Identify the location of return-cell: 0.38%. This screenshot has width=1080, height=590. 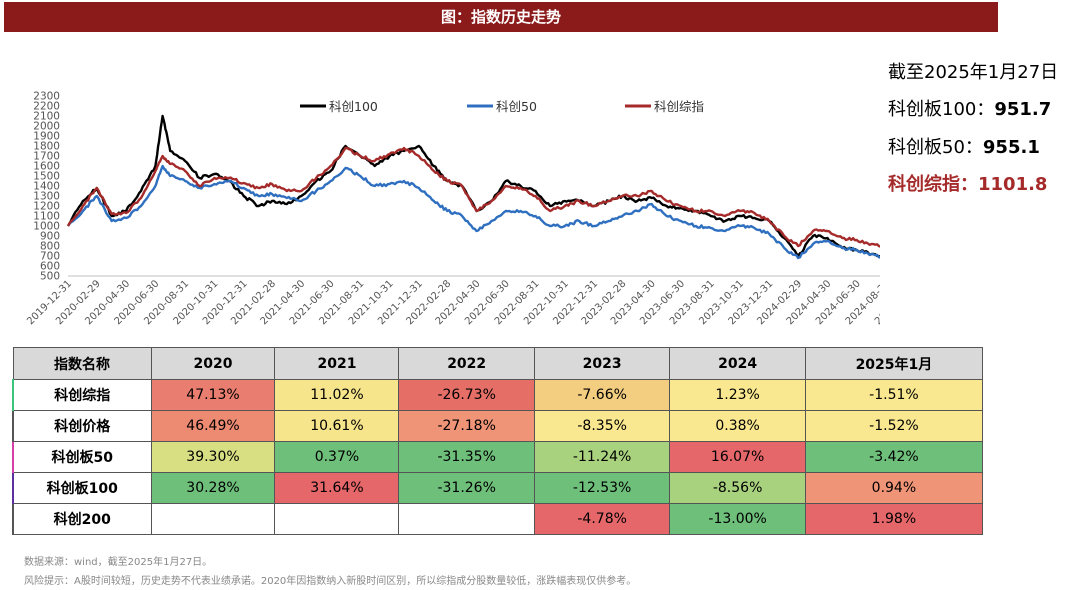
(737, 426).